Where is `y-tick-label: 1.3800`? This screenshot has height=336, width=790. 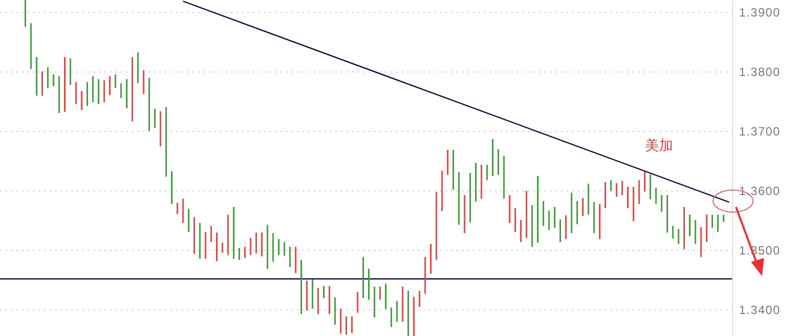
y-tick-label: 1.3800 is located at coordinates (760, 72).